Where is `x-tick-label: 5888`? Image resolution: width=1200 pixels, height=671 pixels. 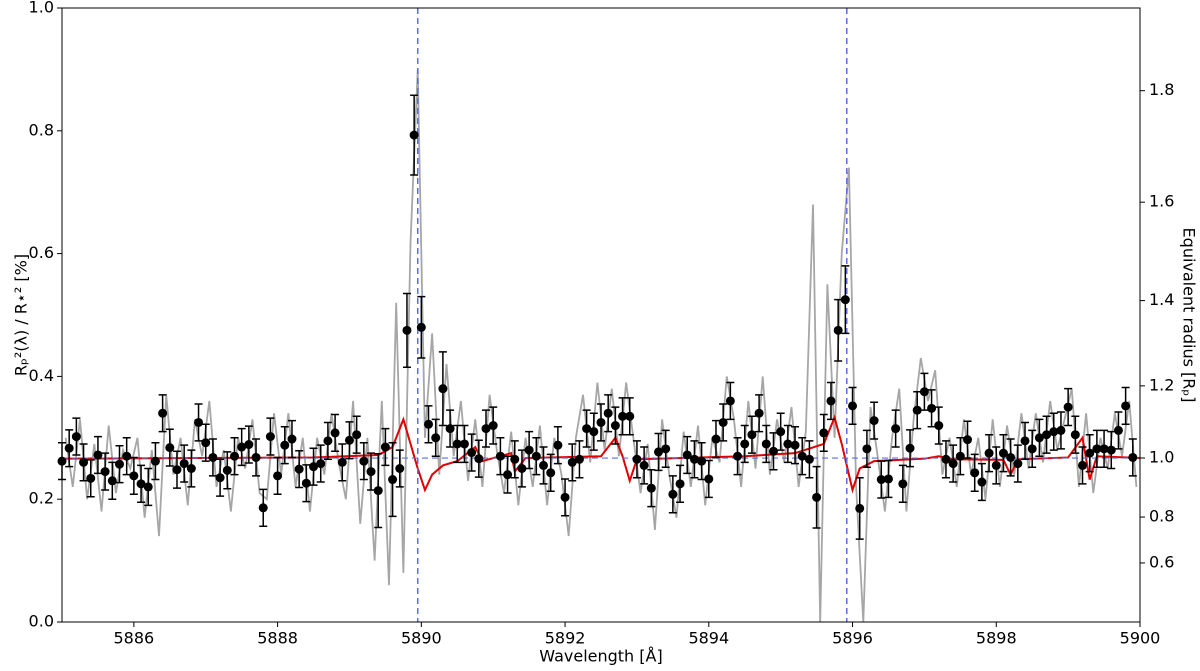 x-tick-label: 5888 is located at coordinates (277, 638).